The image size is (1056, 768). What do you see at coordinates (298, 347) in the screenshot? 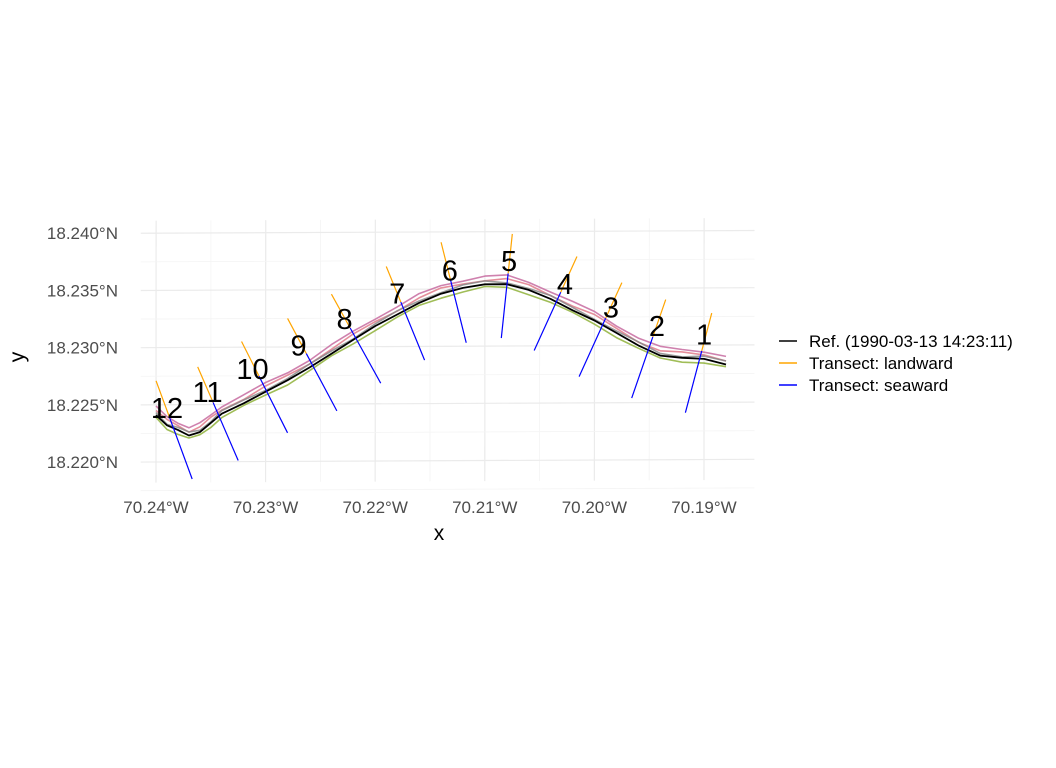
I see `transect-label: 9` at bounding box center [298, 347].